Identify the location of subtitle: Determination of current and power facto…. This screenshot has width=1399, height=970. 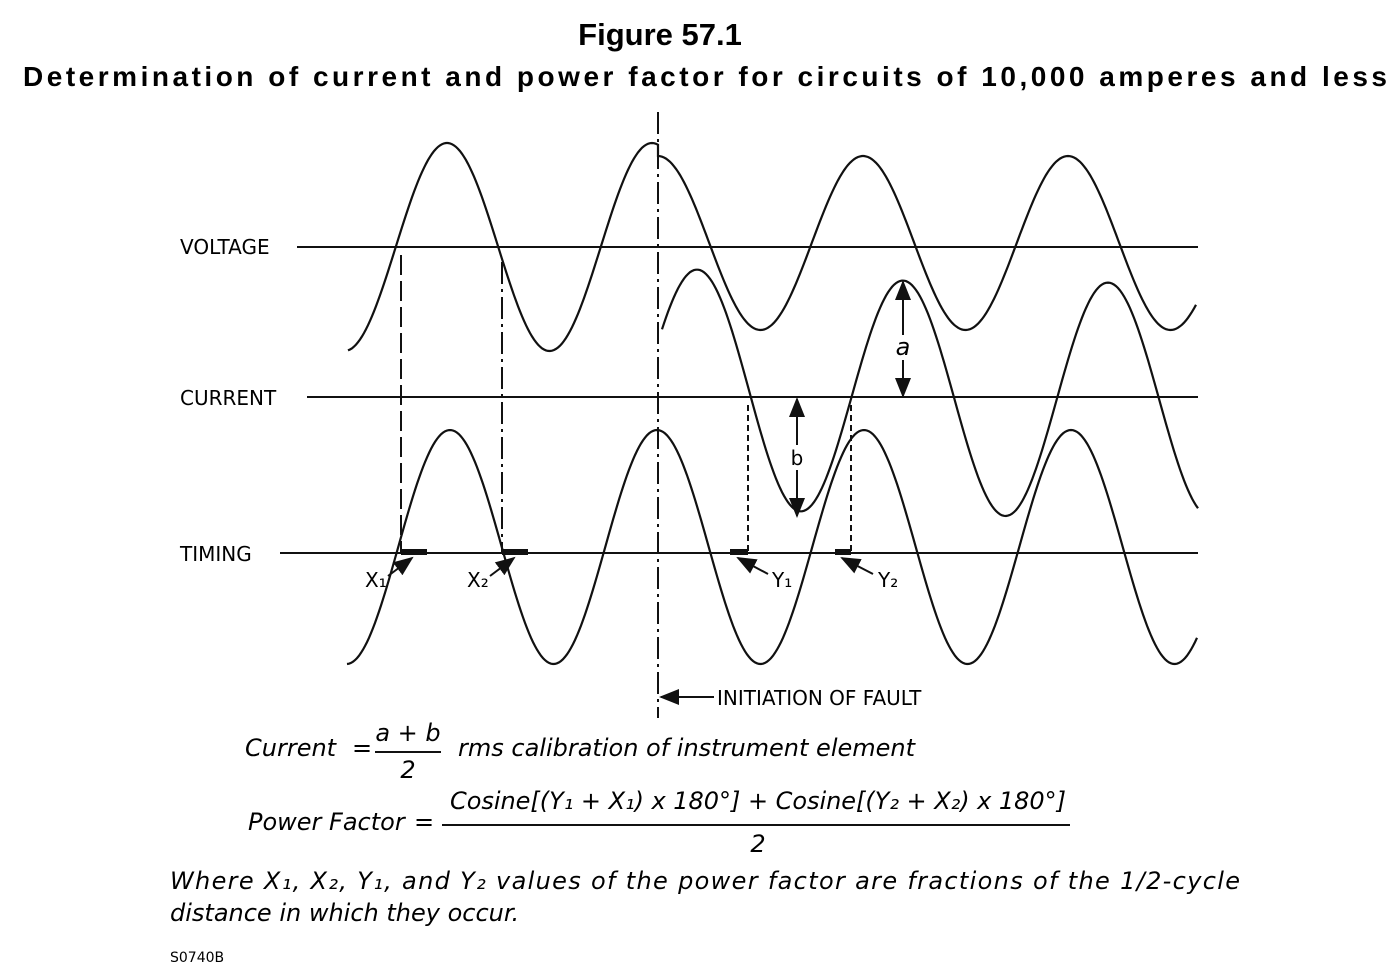
(705, 76).